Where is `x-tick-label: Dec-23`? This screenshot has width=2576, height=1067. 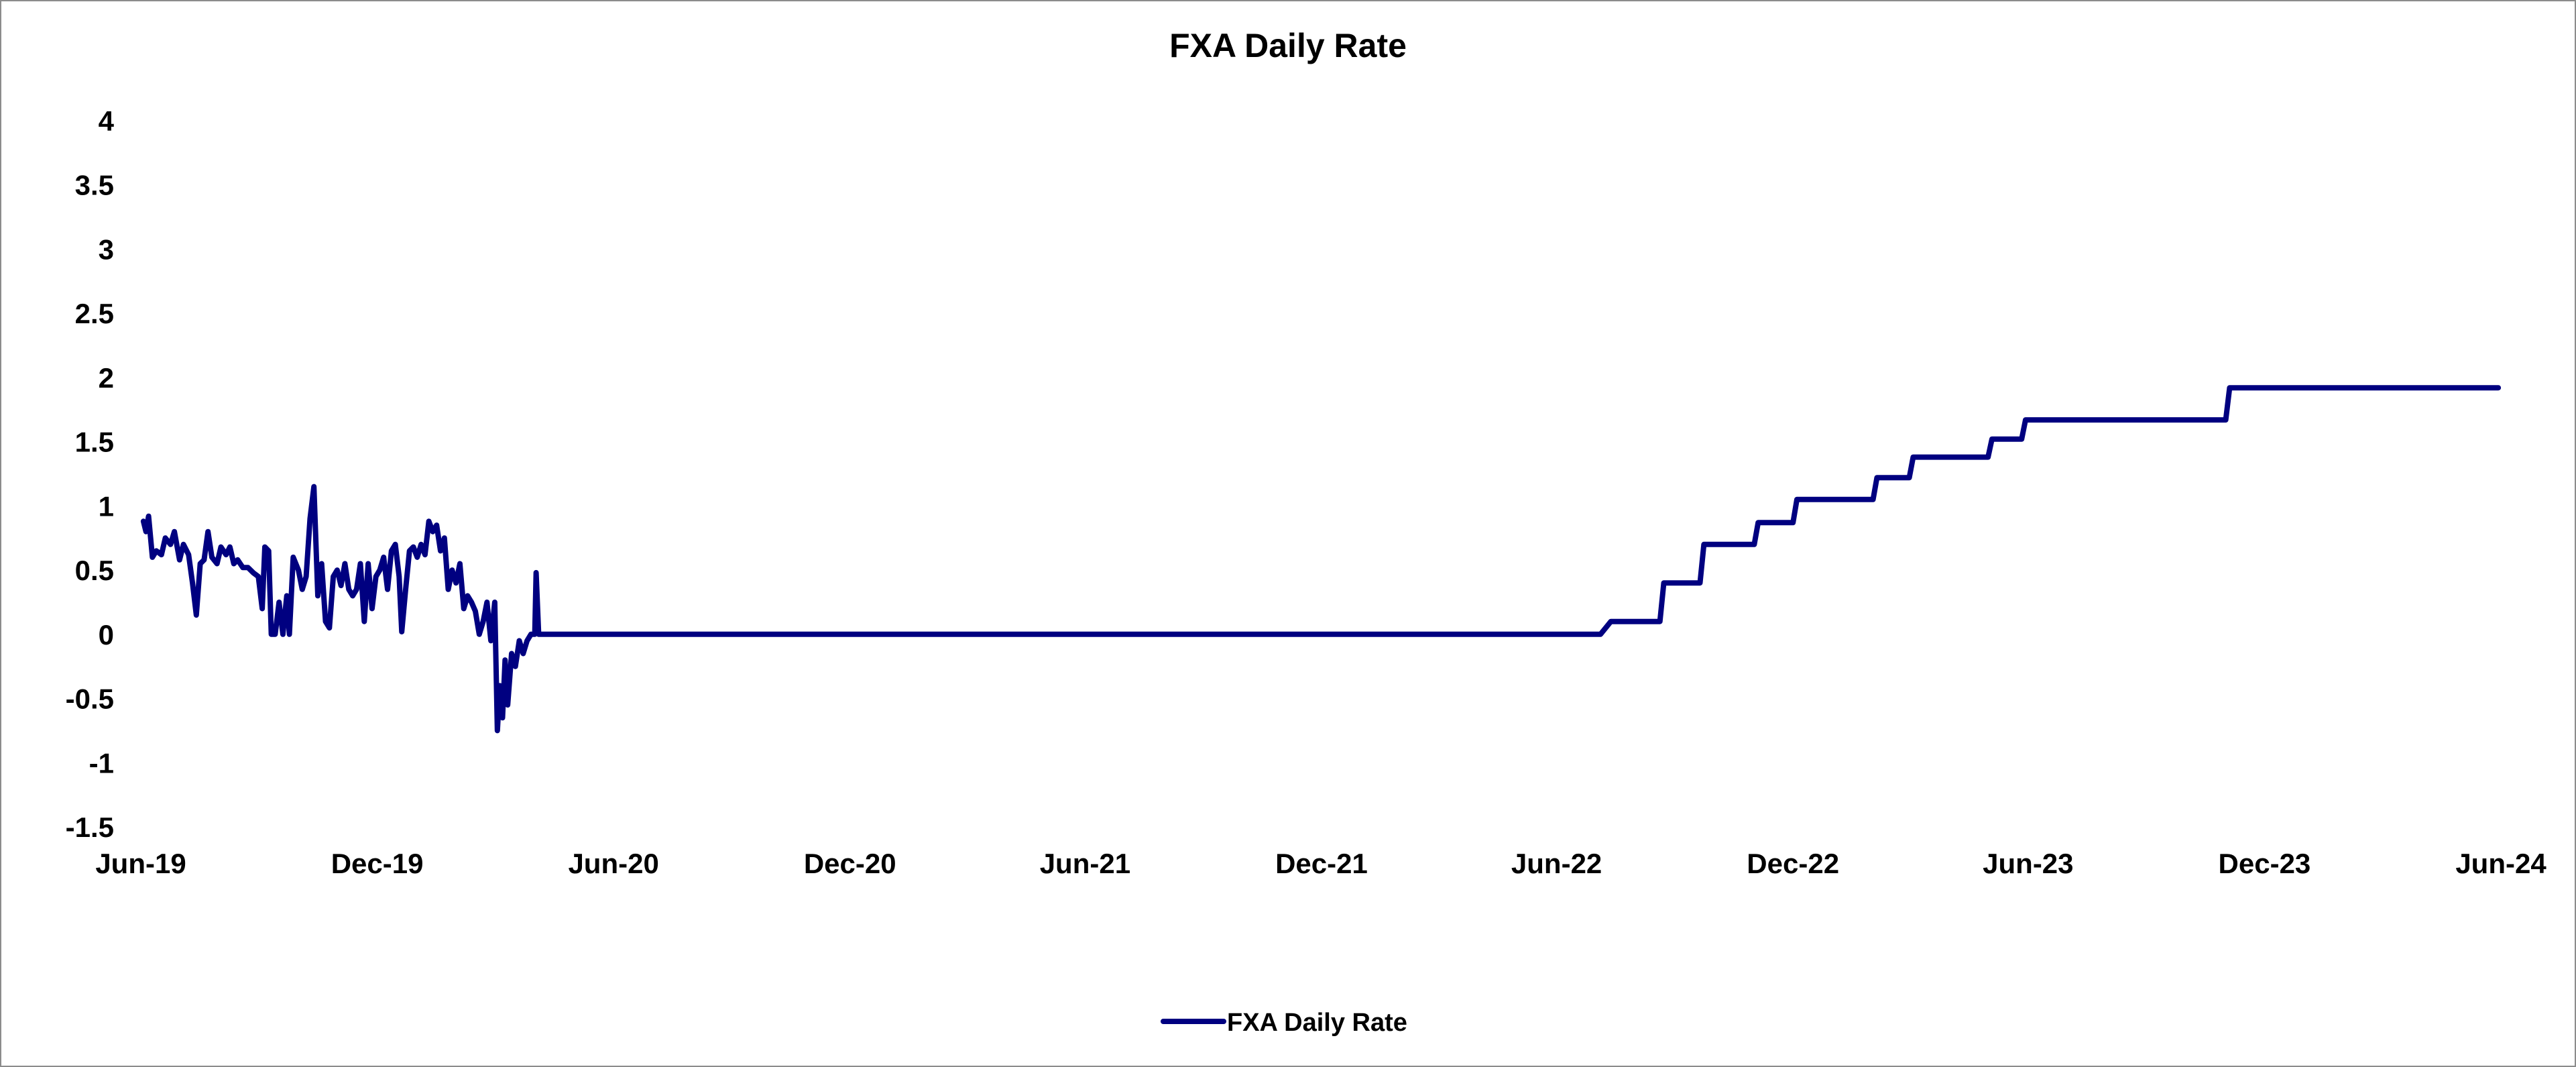 x-tick-label: Dec-23 is located at coordinates (2265, 863).